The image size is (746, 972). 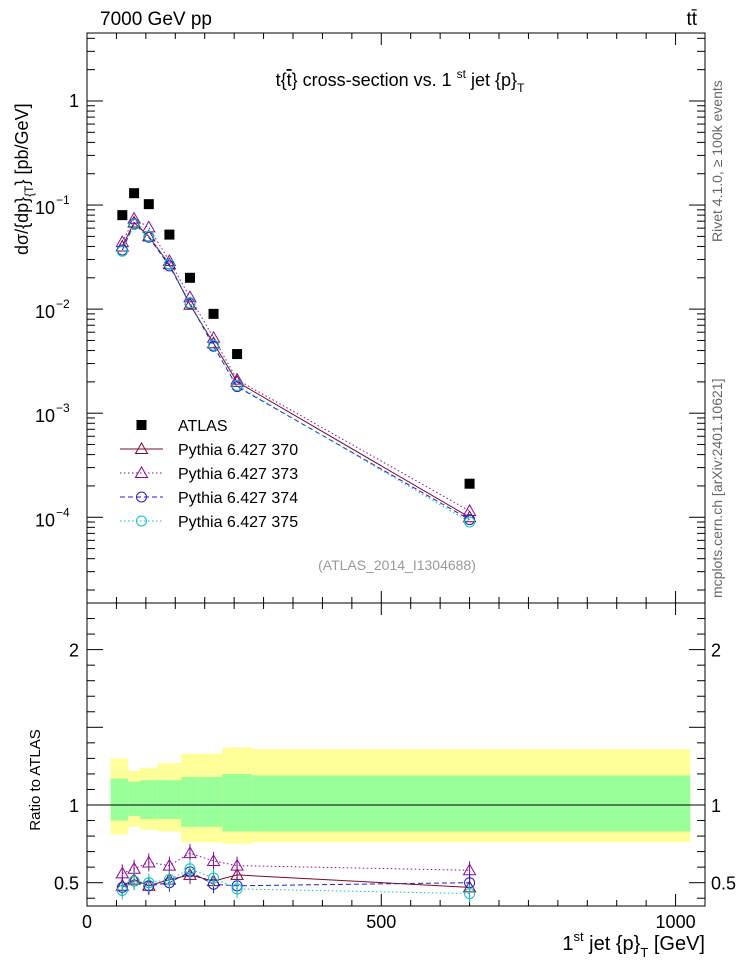 What do you see at coordinates (281, 80) in the screenshot?
I see `title-pre: t{` at bounding box center [281, 80].